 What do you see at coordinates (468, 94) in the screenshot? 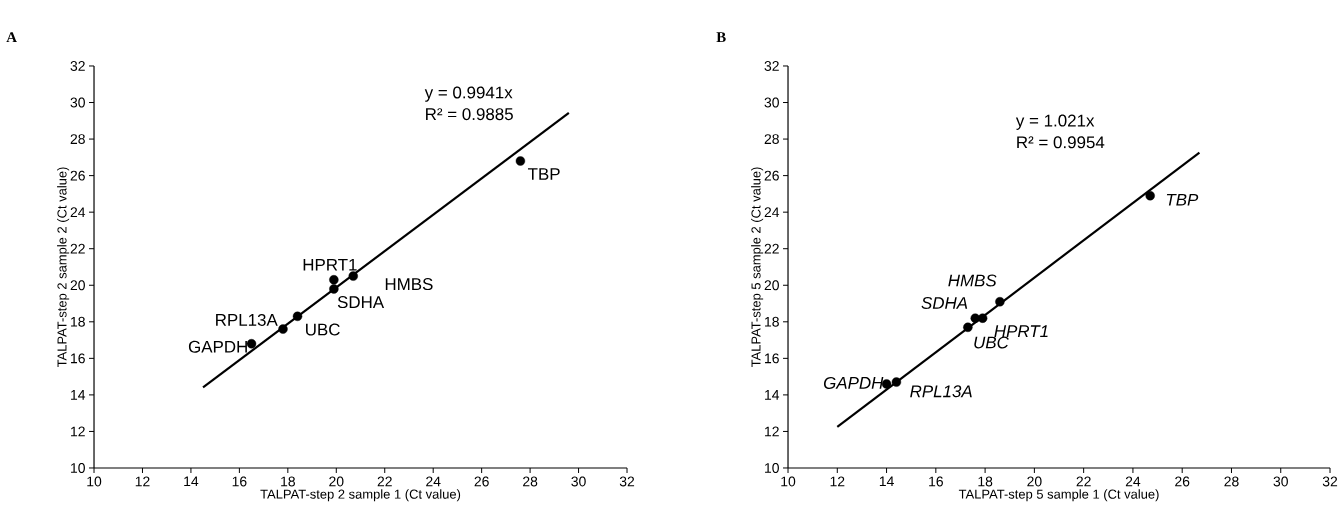
I see `annotation: y = 0.9941x` at bounding box center [468, 94].